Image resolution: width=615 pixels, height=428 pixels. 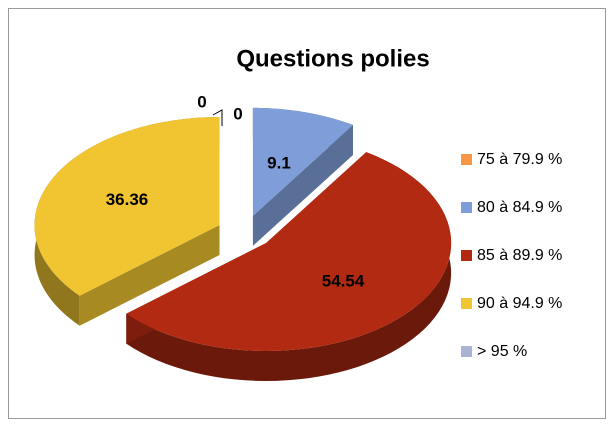 What do you see at coordinates (519, 255) in the screenshot?
I see `legend-label: 85 à 89.9 %` at bounding box center [519, 255].